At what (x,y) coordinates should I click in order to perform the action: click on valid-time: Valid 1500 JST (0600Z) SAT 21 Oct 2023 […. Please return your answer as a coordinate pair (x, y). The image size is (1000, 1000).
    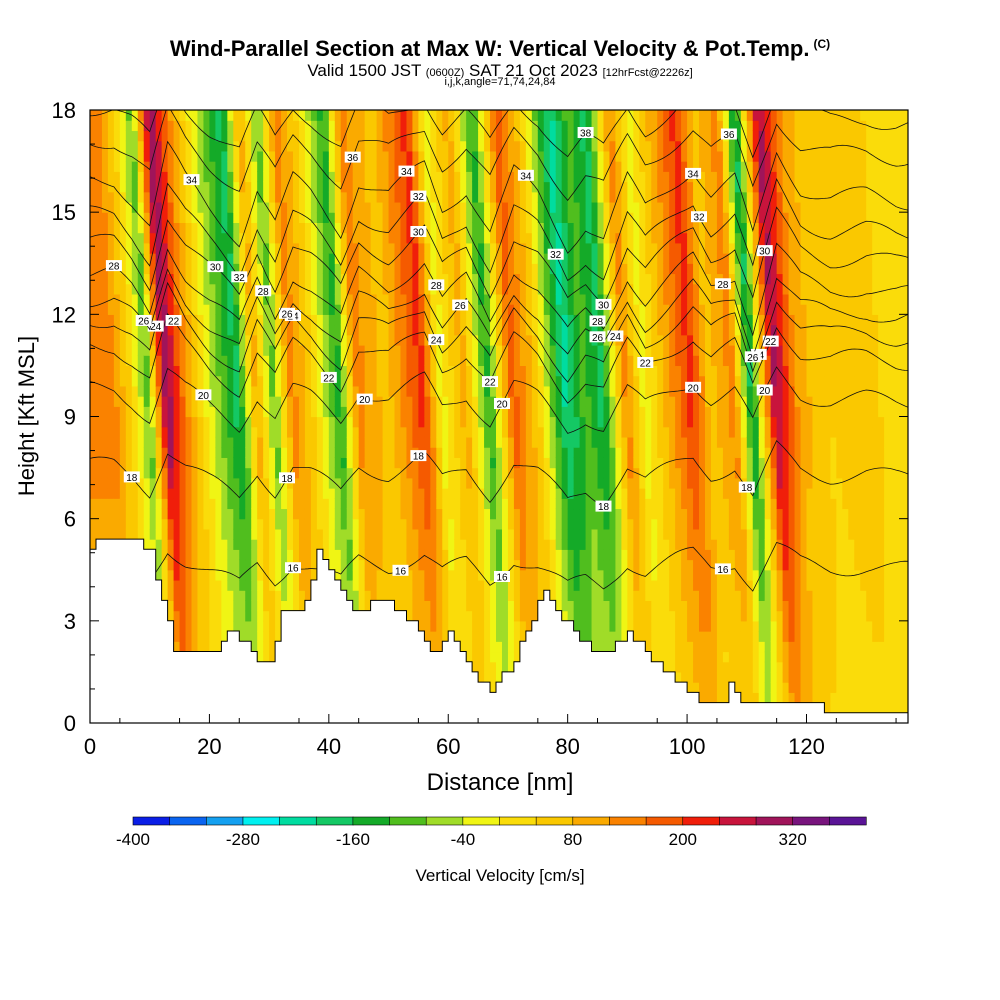
    Looking at the image, I should click on (500, 70).